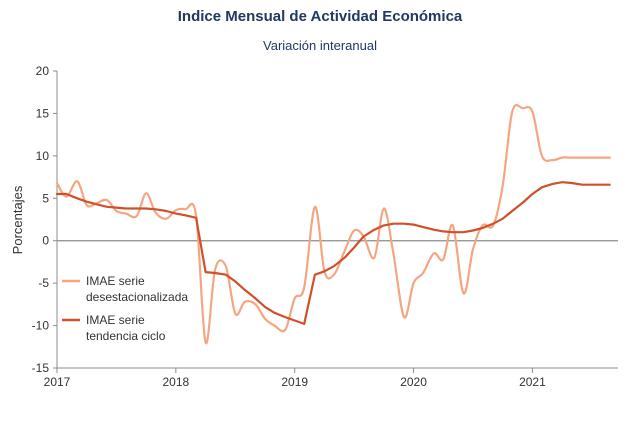 The height and width of the screenshot is (424, 640). I want to click on legend-label-tendencia: tendencia ciclo, so click(126, 336).